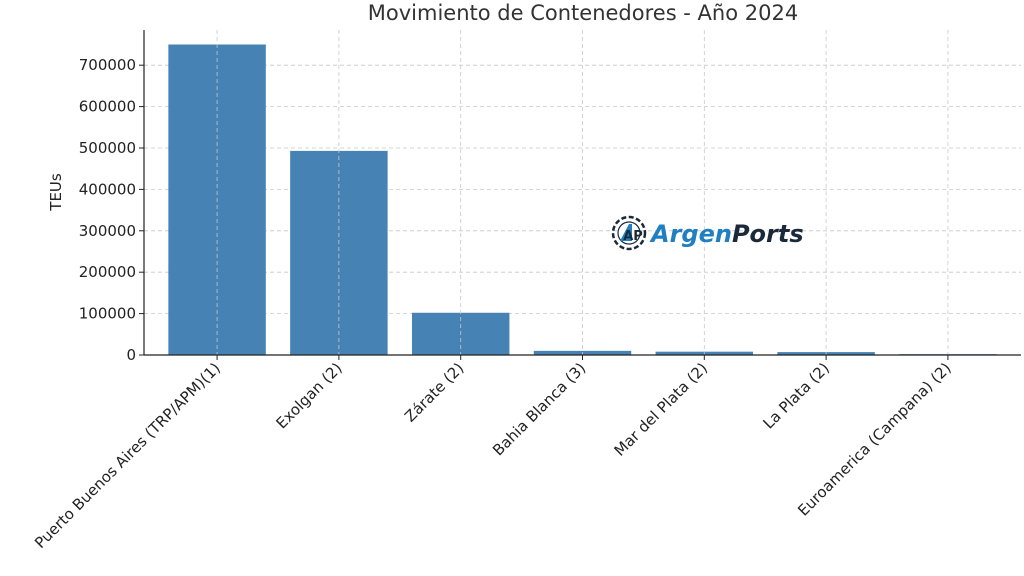 The image size is (1024, 576). Describe the element at coordinates (309, 395) in the screenshot. I see `x-tick-label: Exolgan (2)` at that location.